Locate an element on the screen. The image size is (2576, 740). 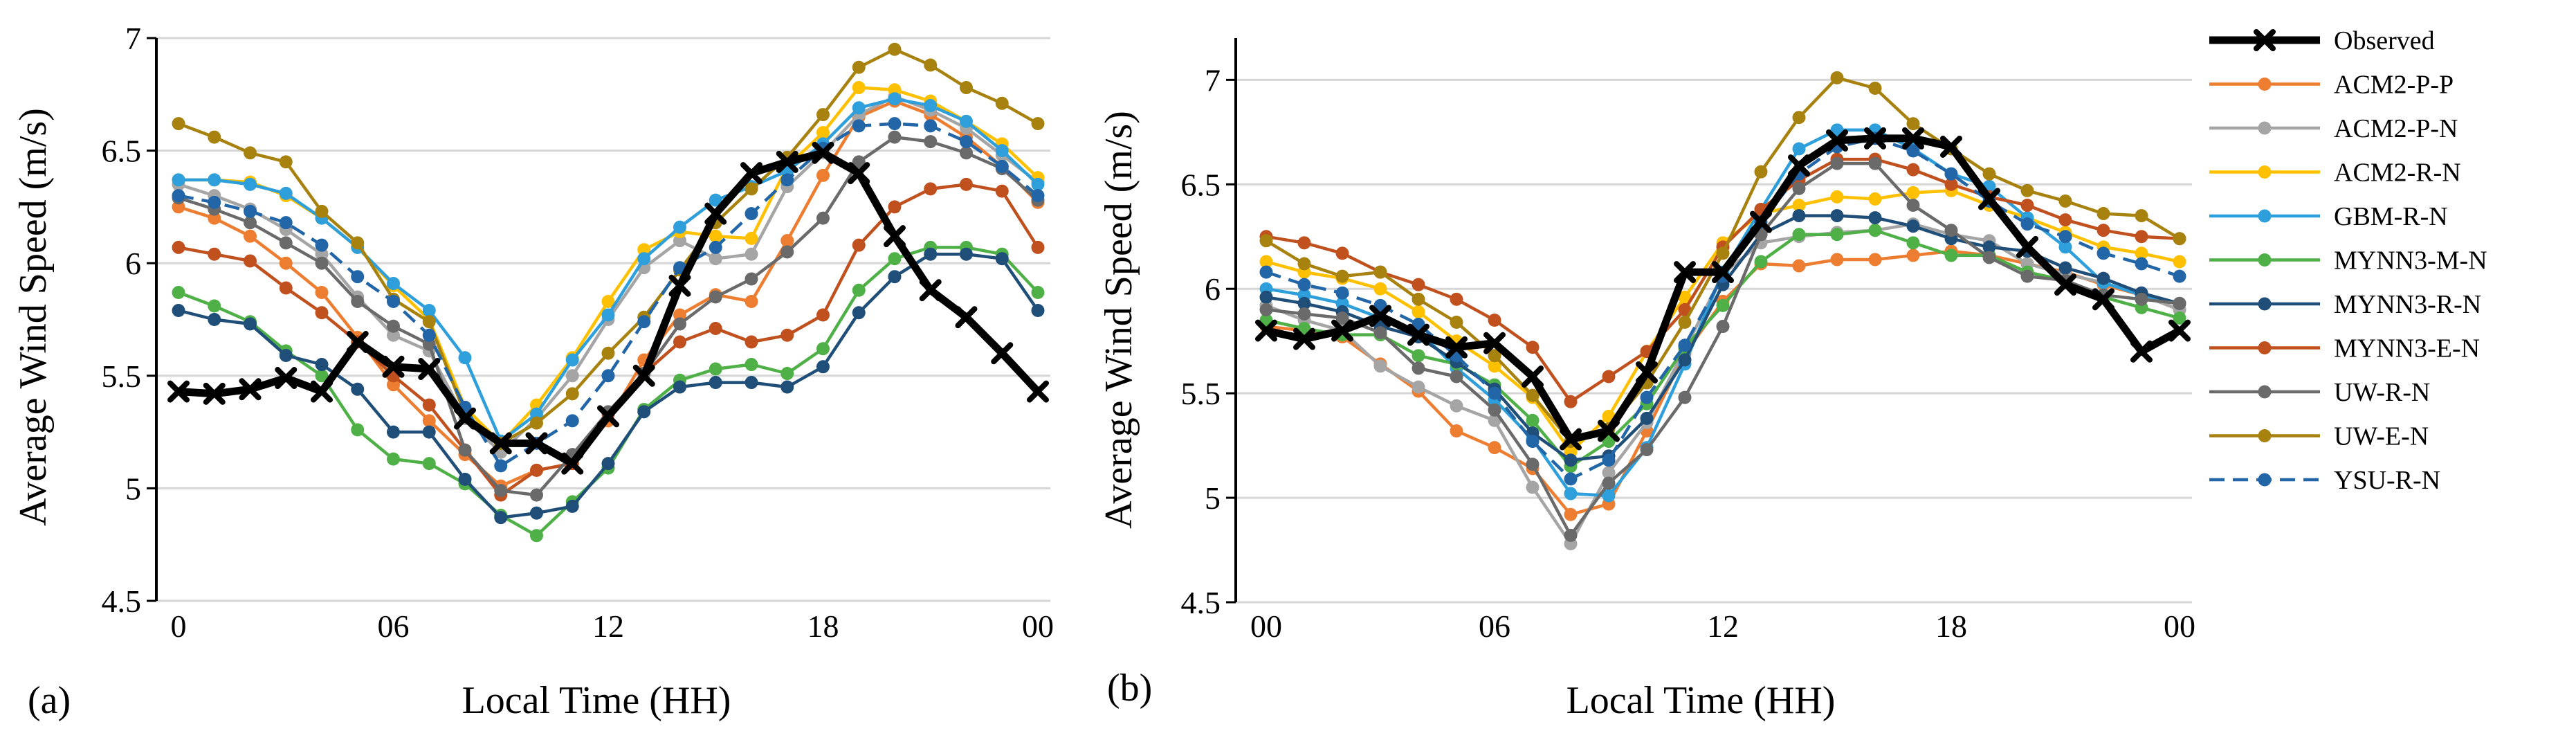
x-tick-label-a-4: 00 is located at coordinates (1038, 626).